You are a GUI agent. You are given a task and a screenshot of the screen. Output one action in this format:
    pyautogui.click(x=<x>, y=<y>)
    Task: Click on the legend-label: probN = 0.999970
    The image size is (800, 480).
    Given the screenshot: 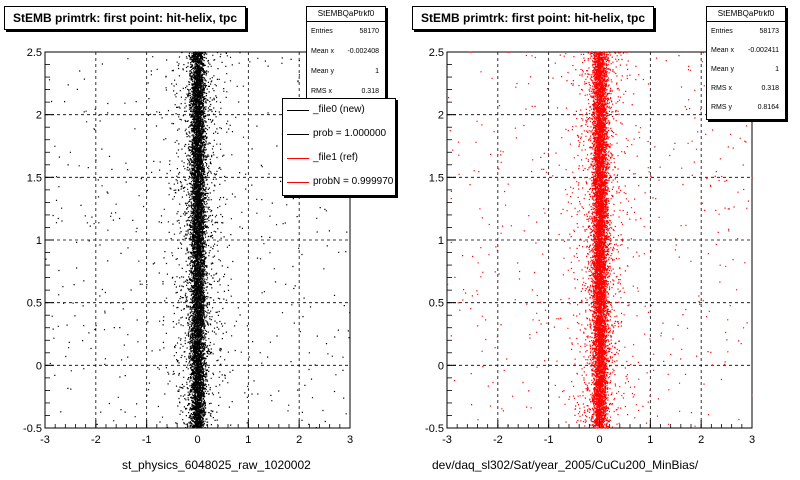 What is the action you would take?
    pyautogui.click(x=353, y=181)
    